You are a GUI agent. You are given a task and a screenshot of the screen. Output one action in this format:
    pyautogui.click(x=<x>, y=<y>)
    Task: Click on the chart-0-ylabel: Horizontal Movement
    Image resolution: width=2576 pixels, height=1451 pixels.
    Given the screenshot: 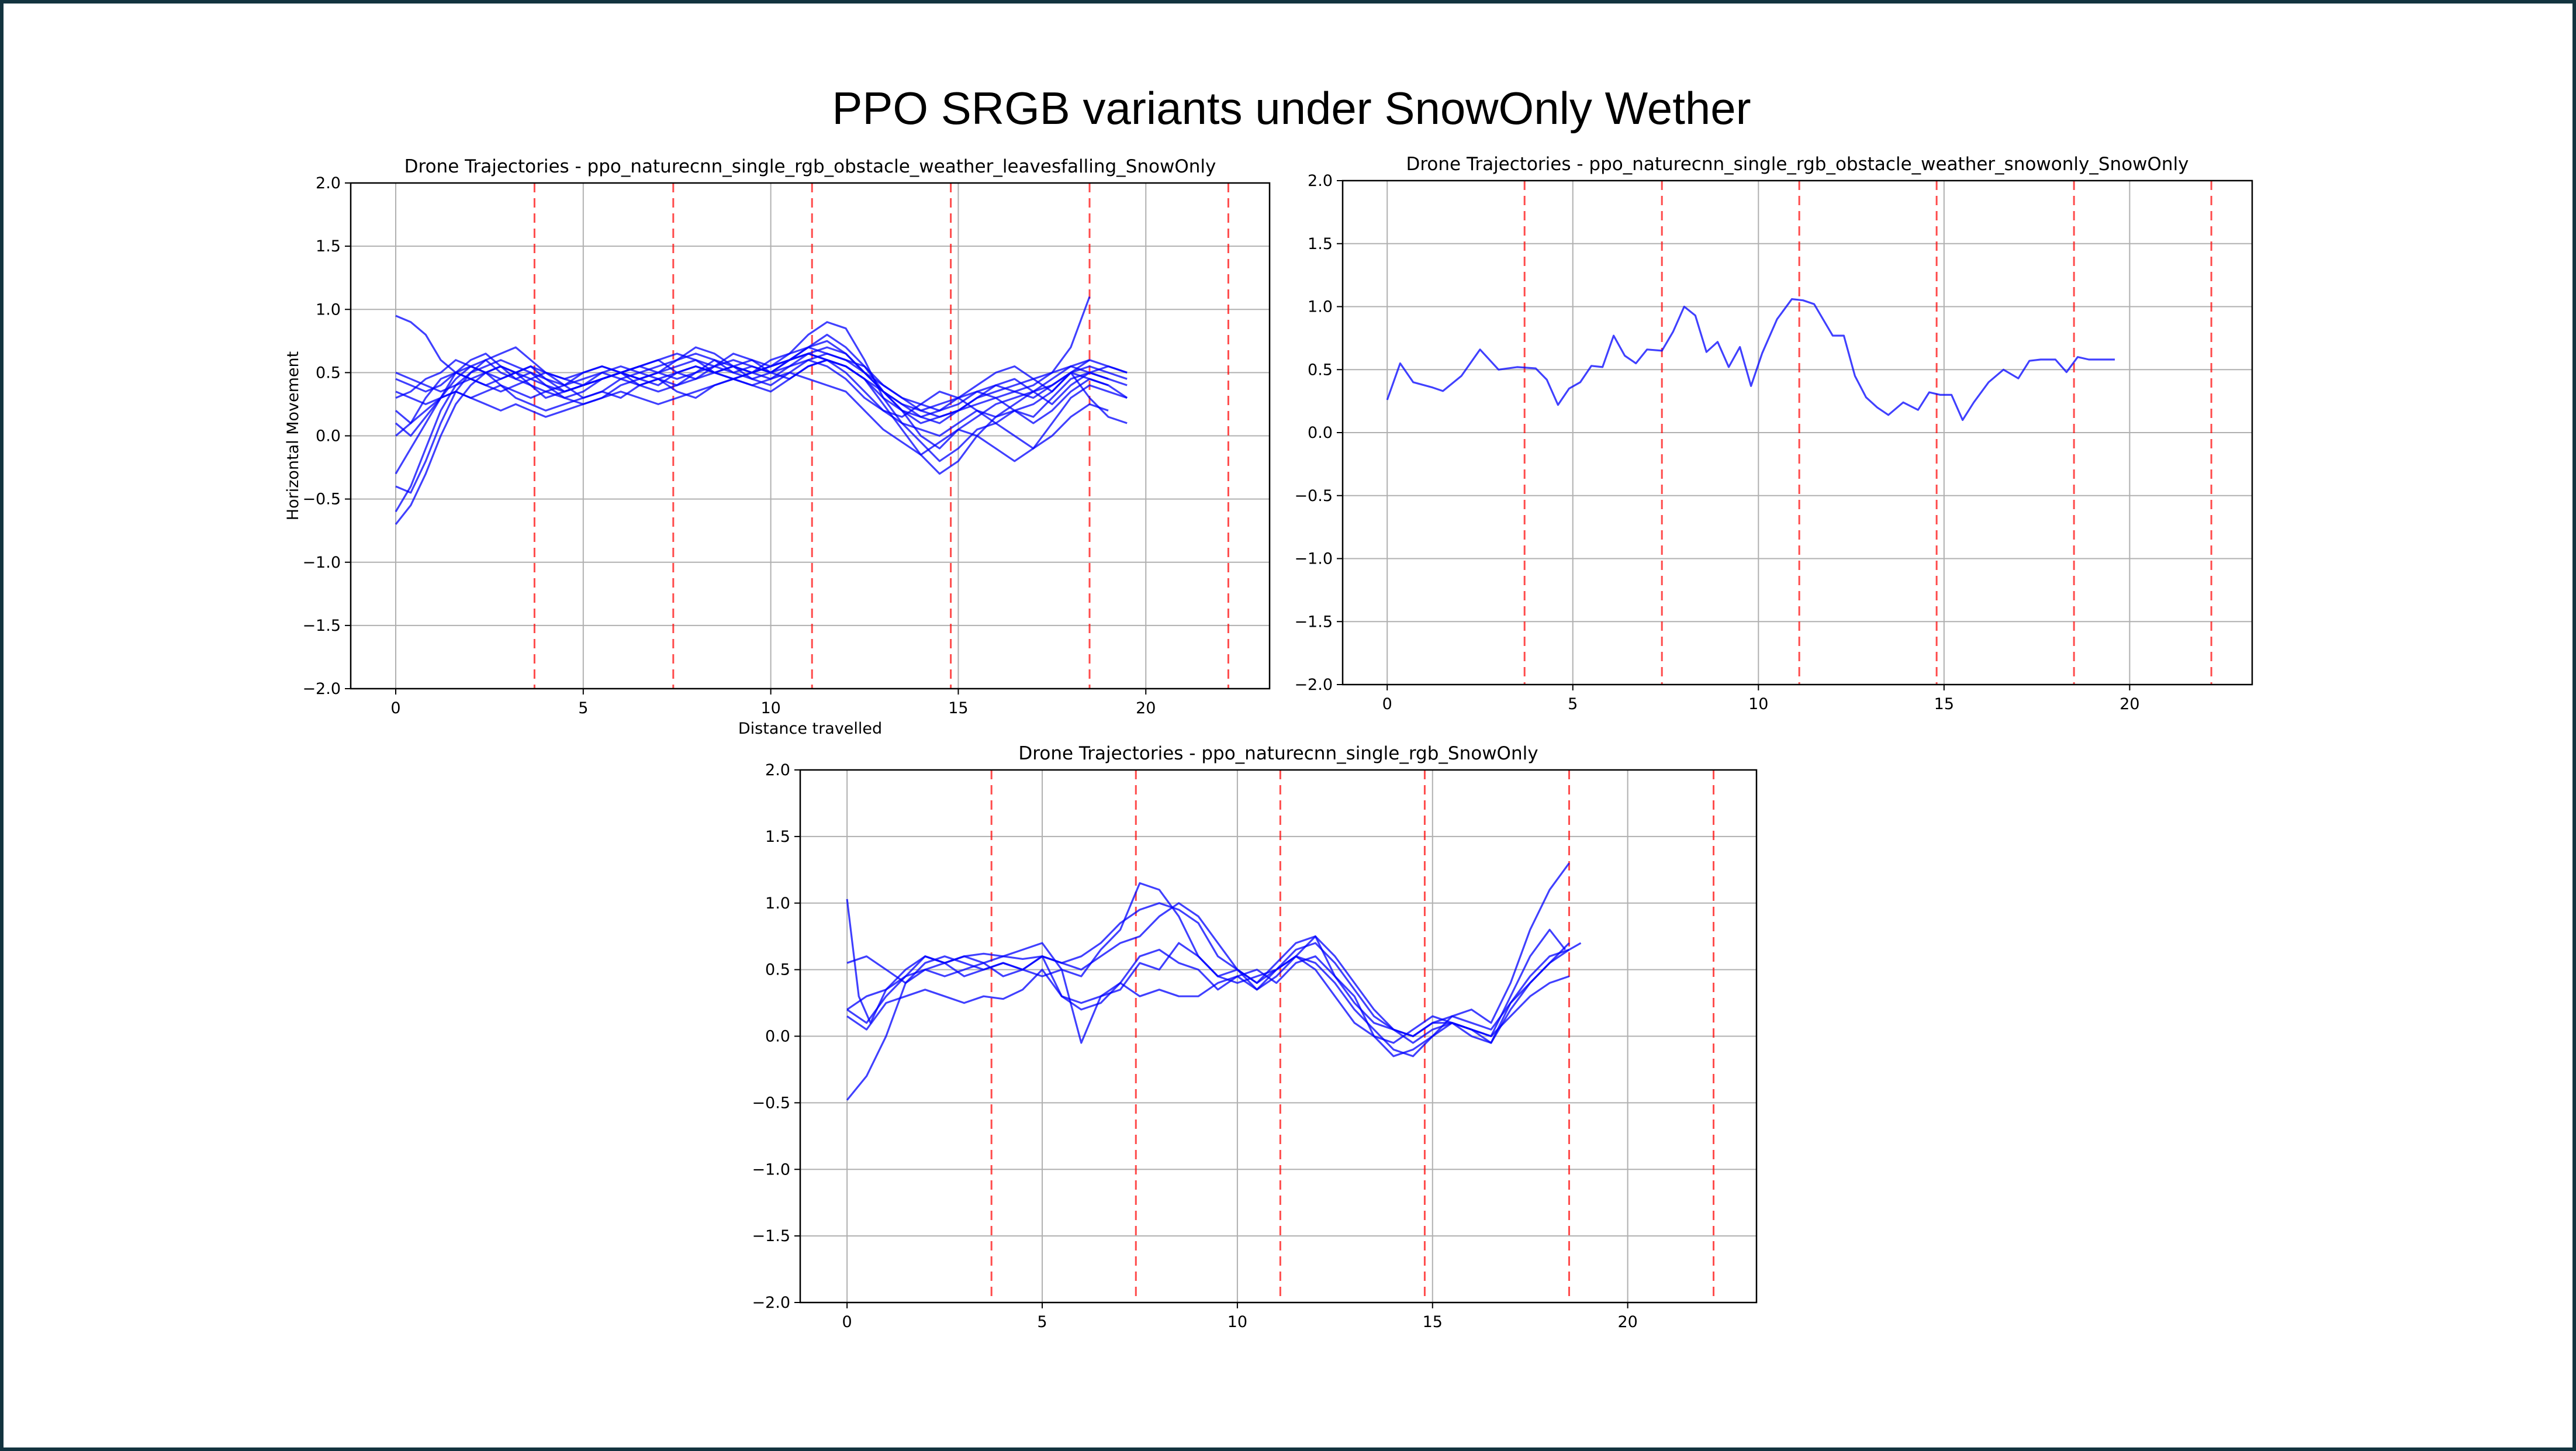 What is the action you would take?
    pyautogui.click(x=293, y=435)
    